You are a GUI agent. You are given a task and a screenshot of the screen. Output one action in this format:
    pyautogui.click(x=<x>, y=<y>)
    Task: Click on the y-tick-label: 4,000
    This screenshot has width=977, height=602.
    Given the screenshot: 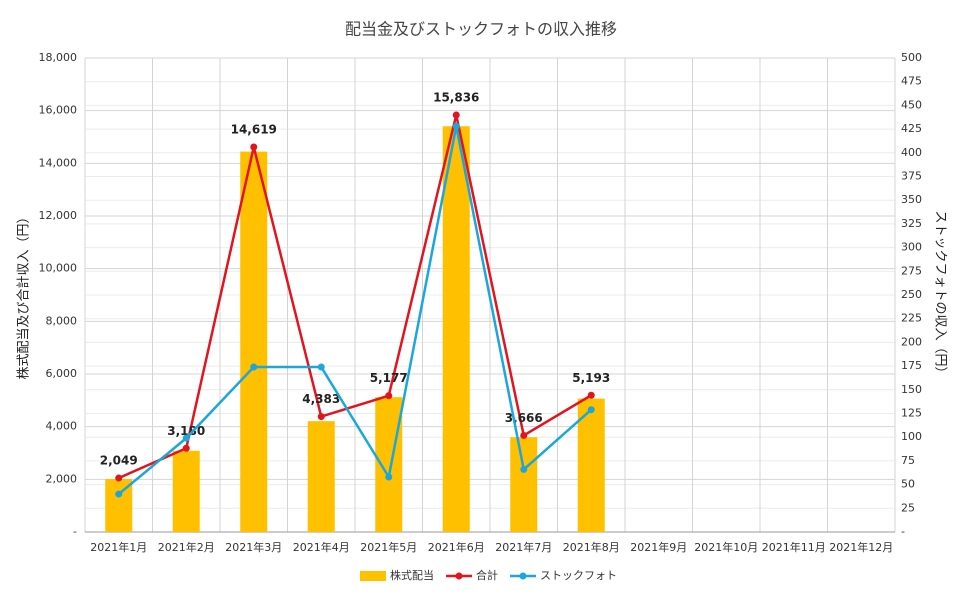 What is the action you would take?
    pyautogui.click(x=62, y=426)
    